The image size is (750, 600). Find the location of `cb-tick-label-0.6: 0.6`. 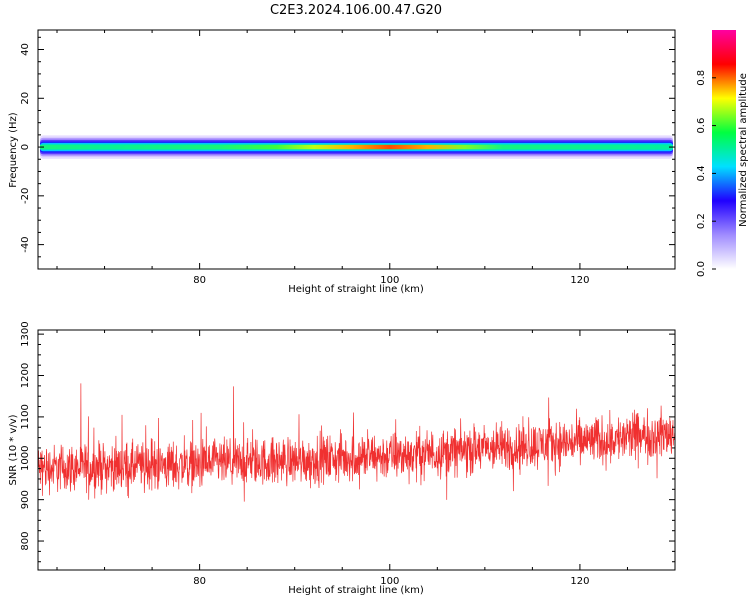

cb-tick-label-0.6: 0.6 is located at coordinates (701, 126).